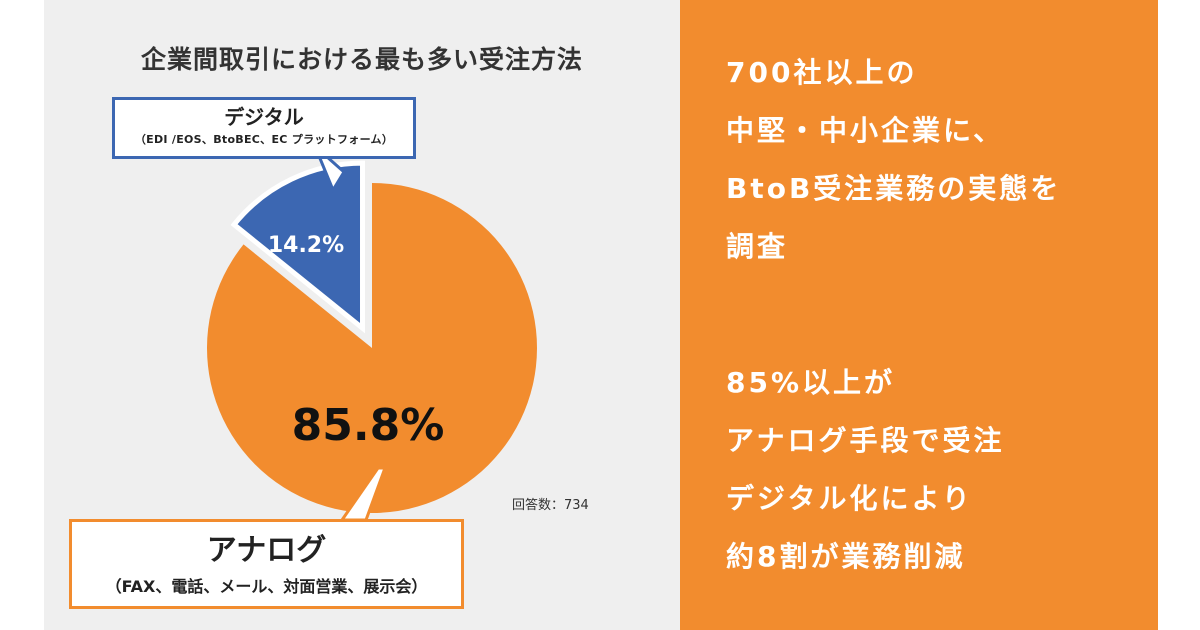  Describe the element at coordinates (266, 586) in the screenshot. I see `callout-analog-subtitle: （FAX、電話、メール、対面営業、展示会）` at that location.